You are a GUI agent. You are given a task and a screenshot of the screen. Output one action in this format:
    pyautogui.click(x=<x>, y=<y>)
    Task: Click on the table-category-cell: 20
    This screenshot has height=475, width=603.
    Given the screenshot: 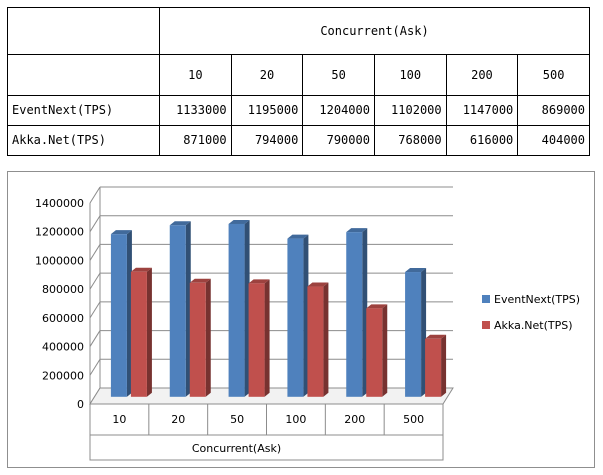 What is the action you would take?
    pyautogui.click(x=267, y=75)
    